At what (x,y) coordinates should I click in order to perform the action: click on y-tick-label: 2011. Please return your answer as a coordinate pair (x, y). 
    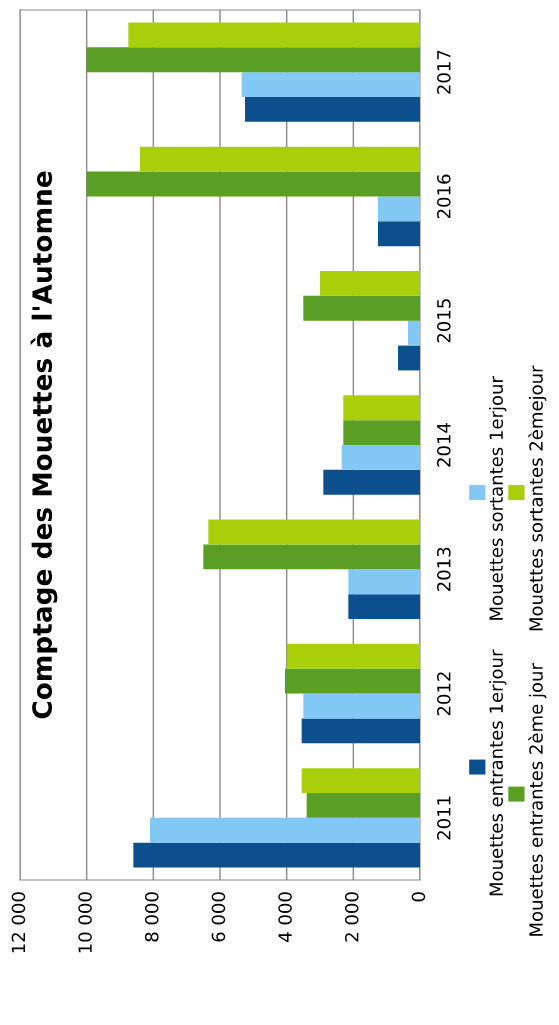
    Looking at the image, I should click on (443, 818).